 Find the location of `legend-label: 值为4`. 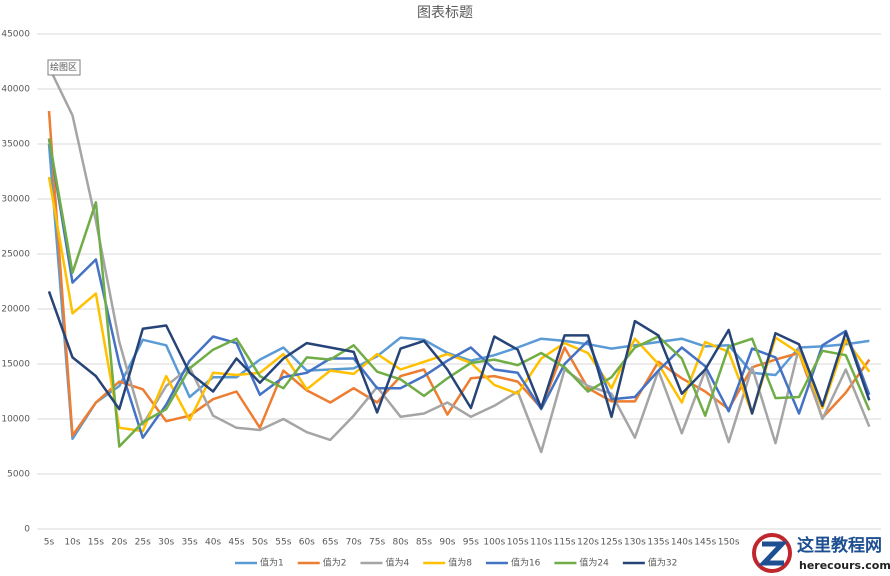

legend-label: 值为4 is located at coordinates (397, 563).